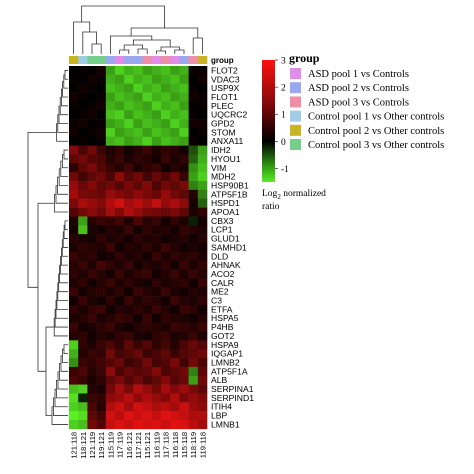 This screenshot has height=474, width=474. I want to click on row-label: MDH2, so click(223, 177).